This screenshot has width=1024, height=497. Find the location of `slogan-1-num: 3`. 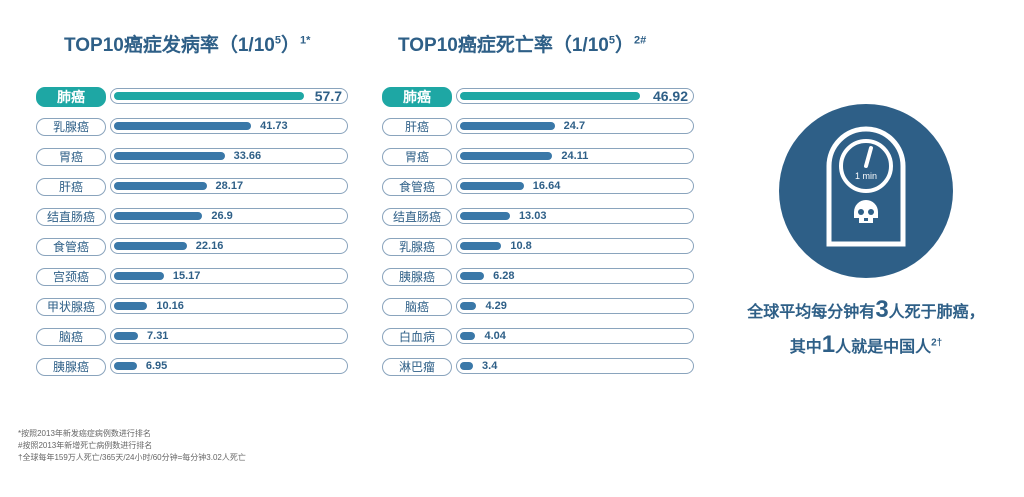

slogan-1-num: 3 is located at coordinates (882, 309).